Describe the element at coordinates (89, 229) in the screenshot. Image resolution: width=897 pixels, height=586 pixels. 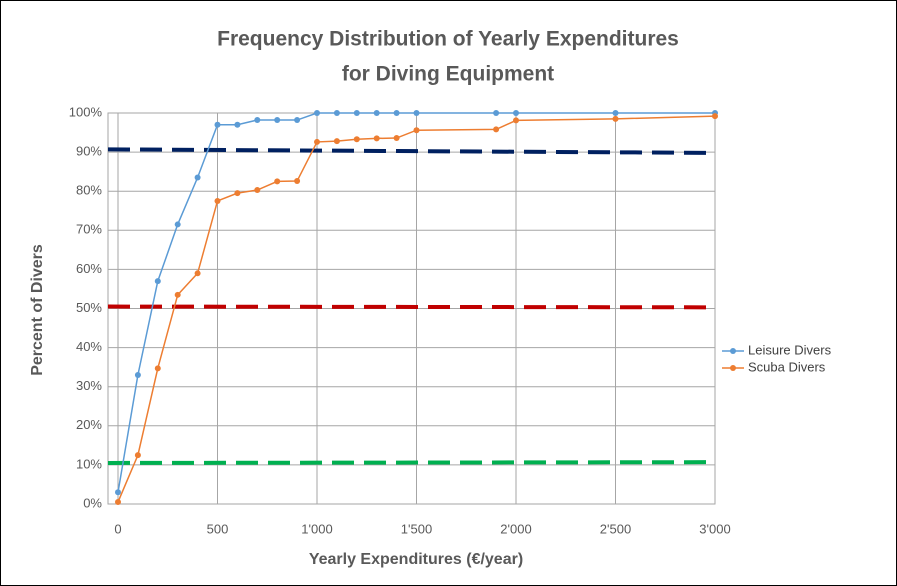
I see `y-tick-label: 70%` at that location.